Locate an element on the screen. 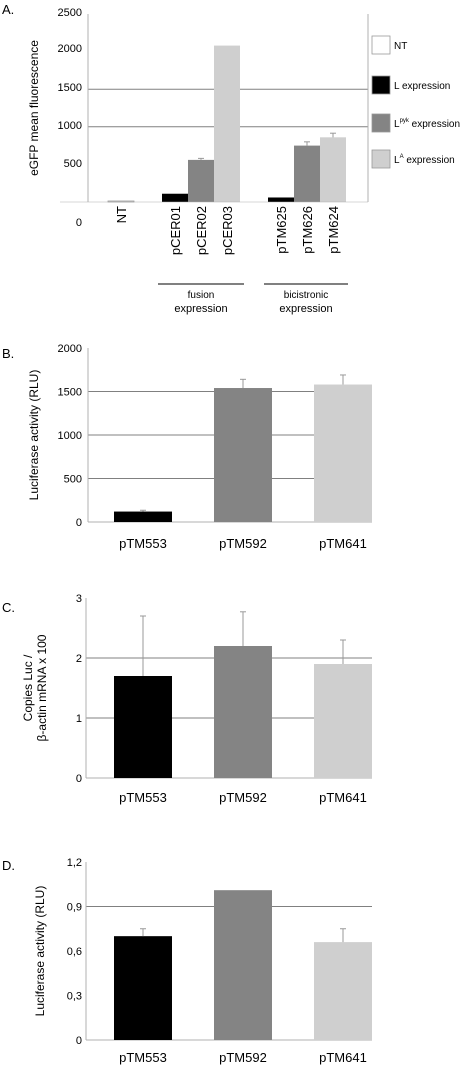  y-axis-title-line2: β-actin mRNA x 100 is located at coordinates (42, 687).